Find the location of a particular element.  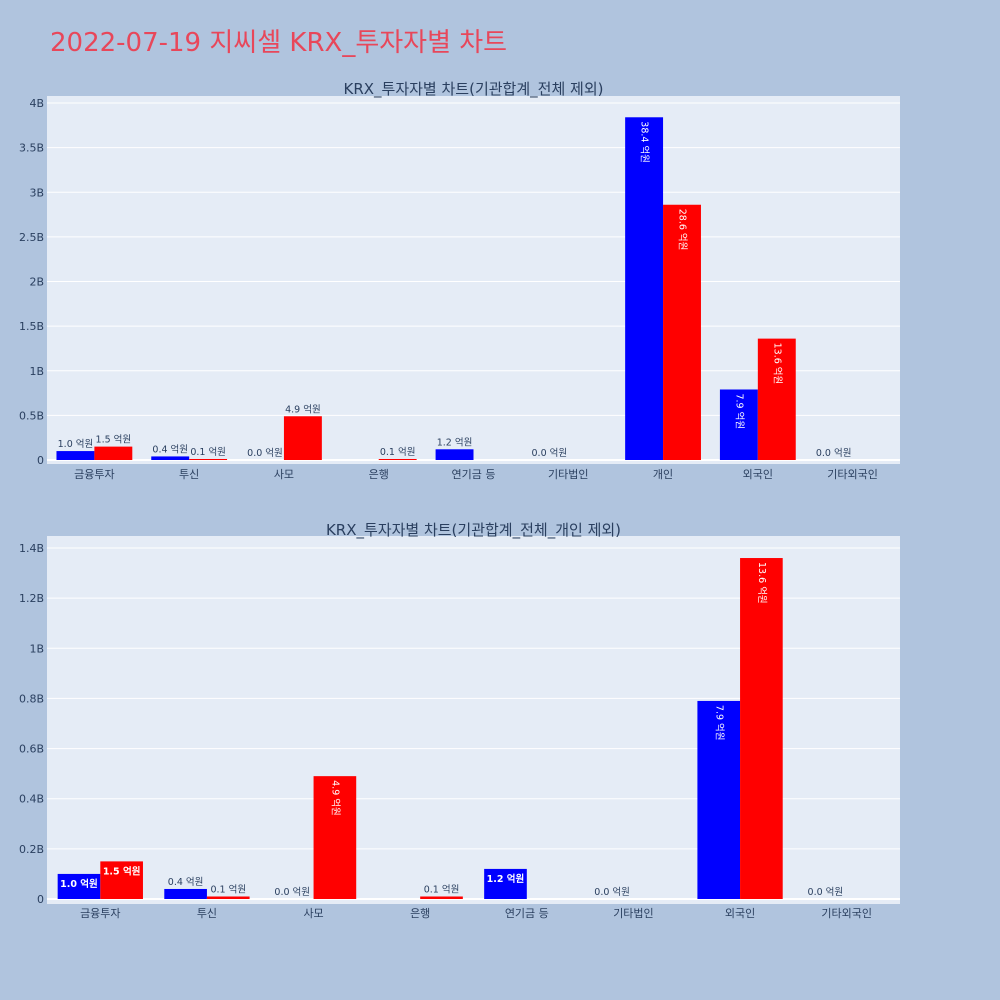

y-tick-label: 1.2B is located at coordinates (31, 598).